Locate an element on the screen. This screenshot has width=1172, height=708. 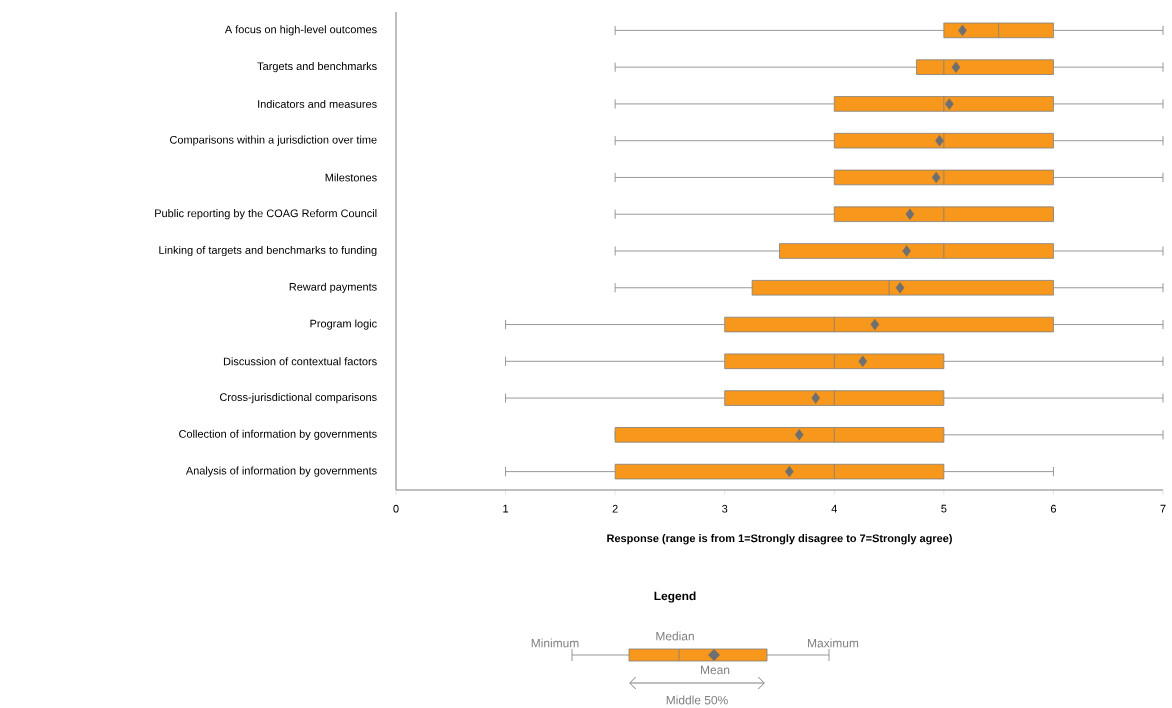
x-tick-label: 5 is located at coordinates (944, 508).